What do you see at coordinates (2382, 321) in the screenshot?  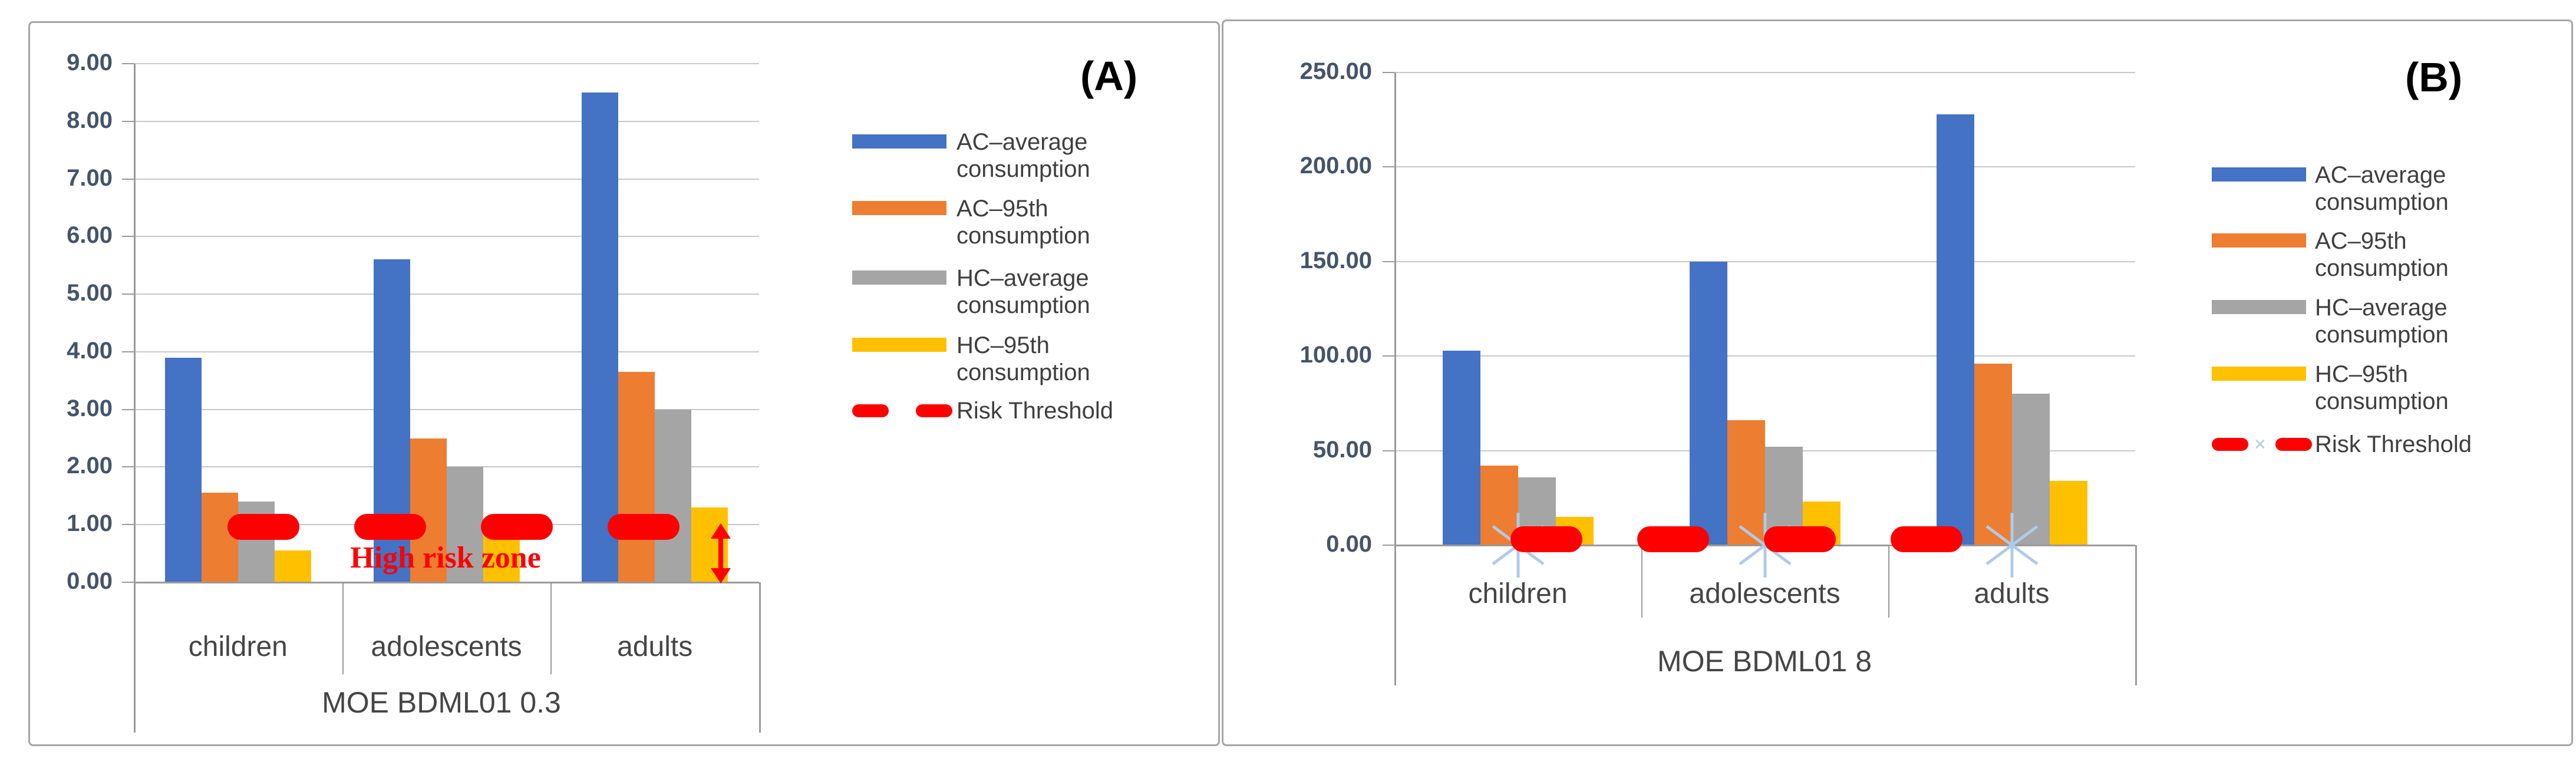 I see `legend-label: HC–average consumption` at bounding box center [2382, 321].